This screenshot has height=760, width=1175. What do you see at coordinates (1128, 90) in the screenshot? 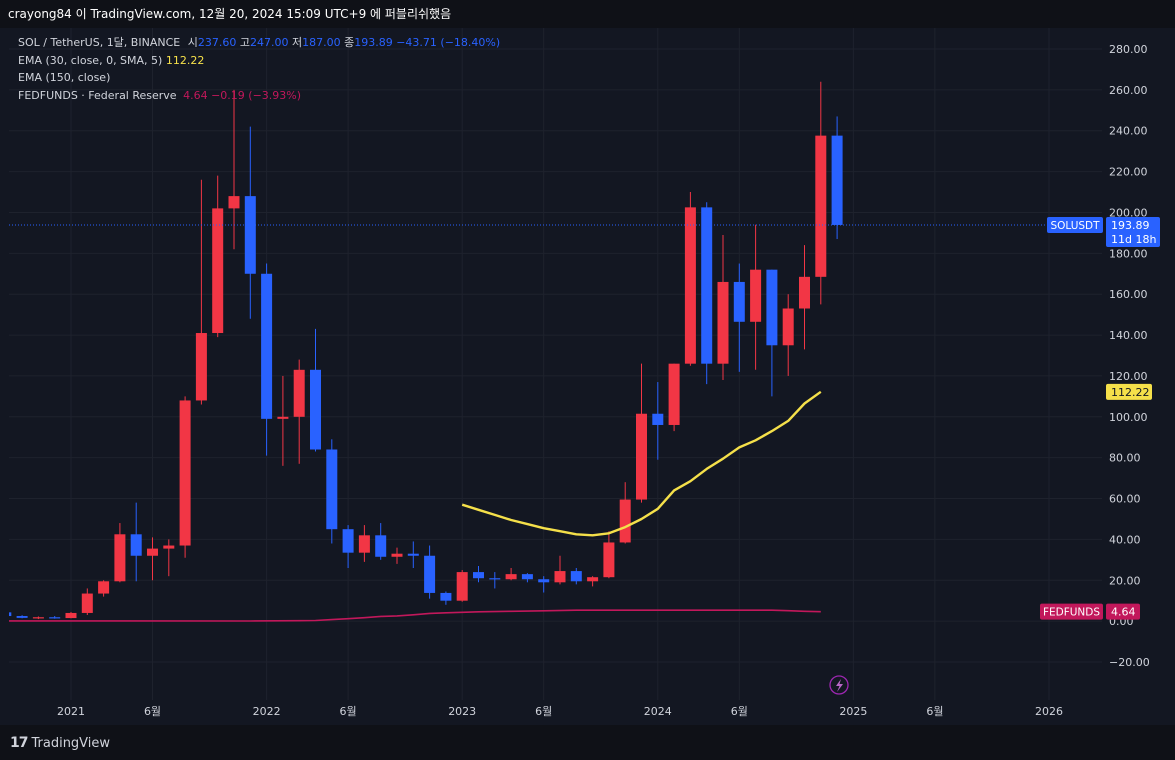
I see `y-tick-label: 260.00` at bounding box center [1128, 90].